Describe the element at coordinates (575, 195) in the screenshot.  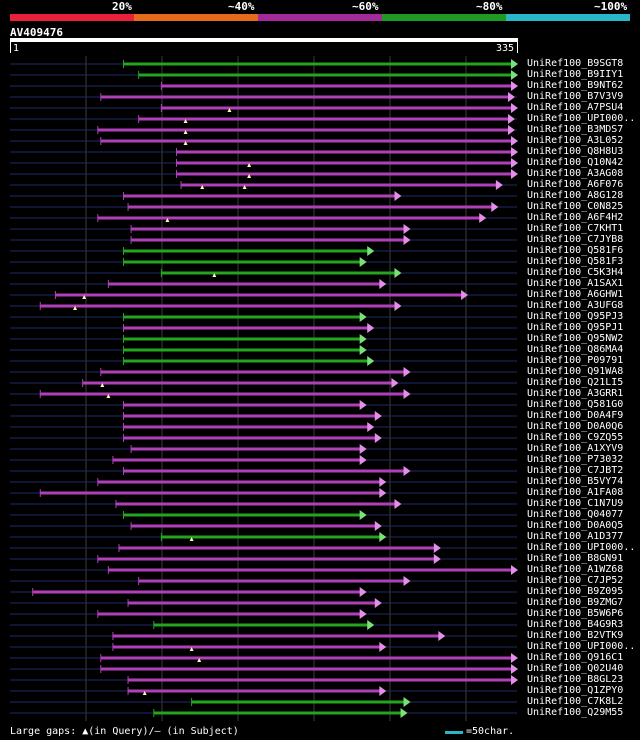
I see `hit-label: UniRef100_A8G128` at that location.